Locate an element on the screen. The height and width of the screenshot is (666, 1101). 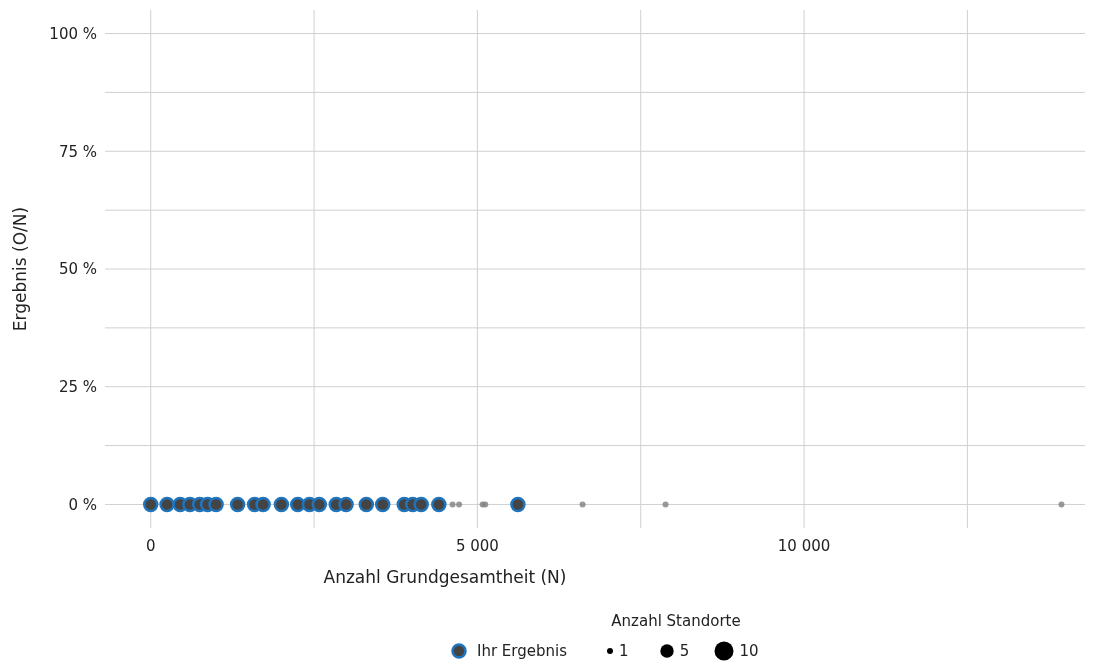
y-tick-label: 100 % is located at coordinates (73, 33).